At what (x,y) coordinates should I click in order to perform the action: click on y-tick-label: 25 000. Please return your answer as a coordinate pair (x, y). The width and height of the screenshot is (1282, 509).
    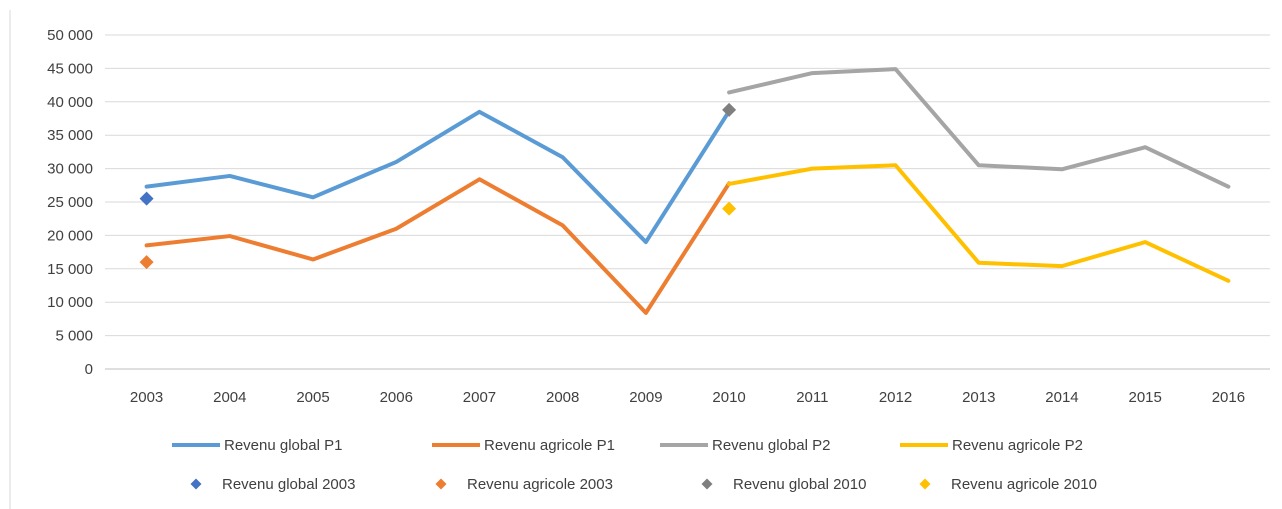
    Looking at the image, I should click on (70, 202).